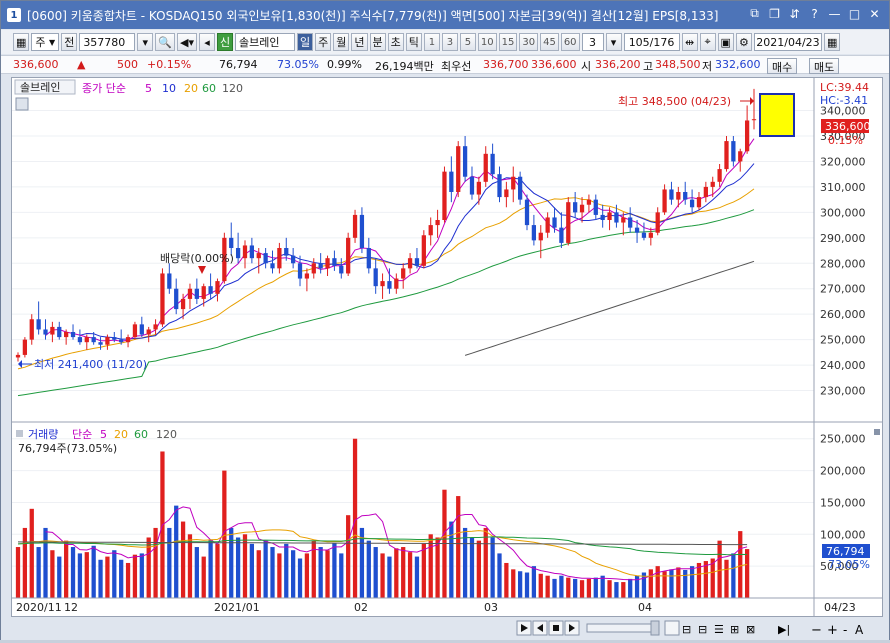 This screenshot has height=643, width=890. I want to click on period-tick: 틱, so click(413, 42).